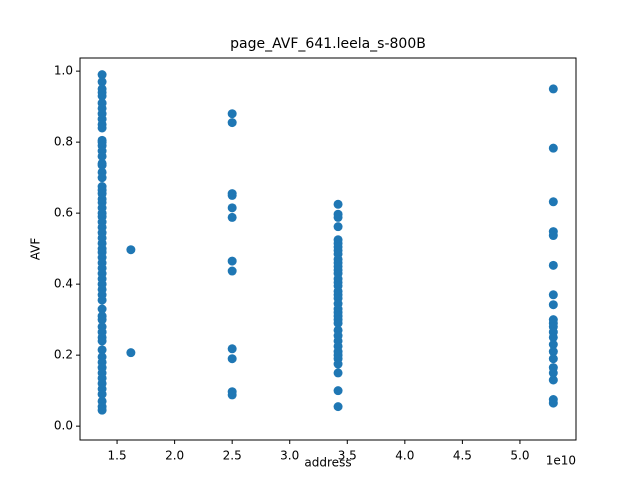 Image resolution: width=640 pixels, height=480 pixels. Describe the element at coordinates (404, 456) in the screenshot. I see `x-tick-label: 4.0` at that location.